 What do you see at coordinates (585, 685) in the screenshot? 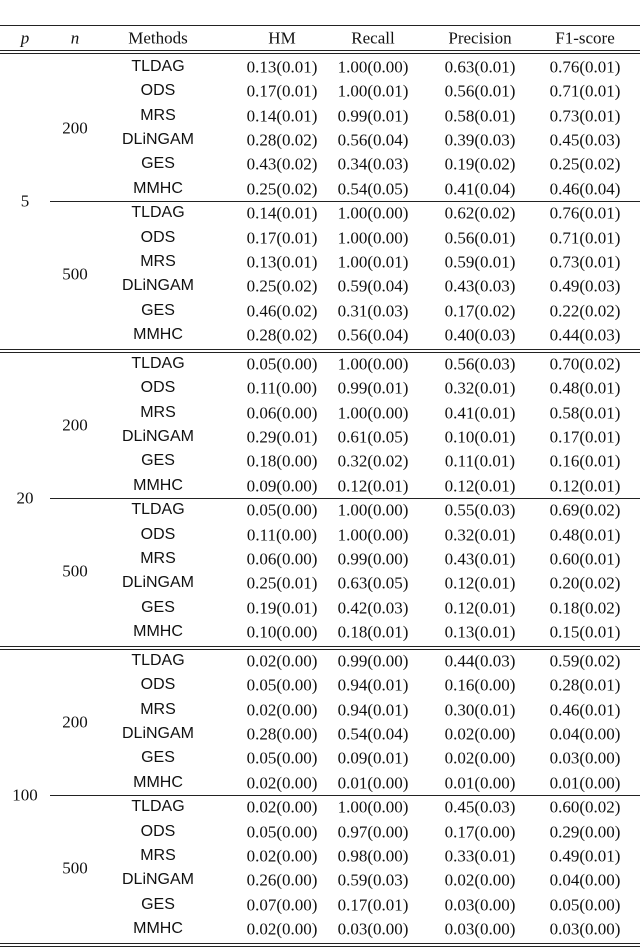
I see `metric-cell: 0.28(0.01)` at bounding box center [585, 685].